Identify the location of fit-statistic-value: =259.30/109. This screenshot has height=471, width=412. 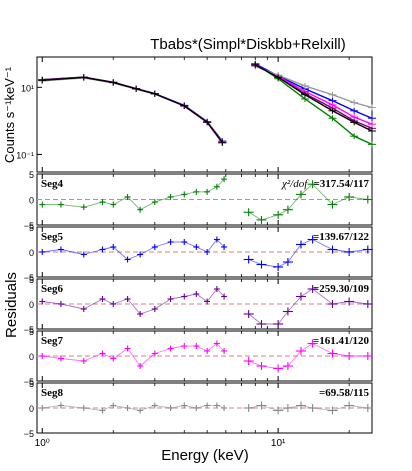
(341, 289).